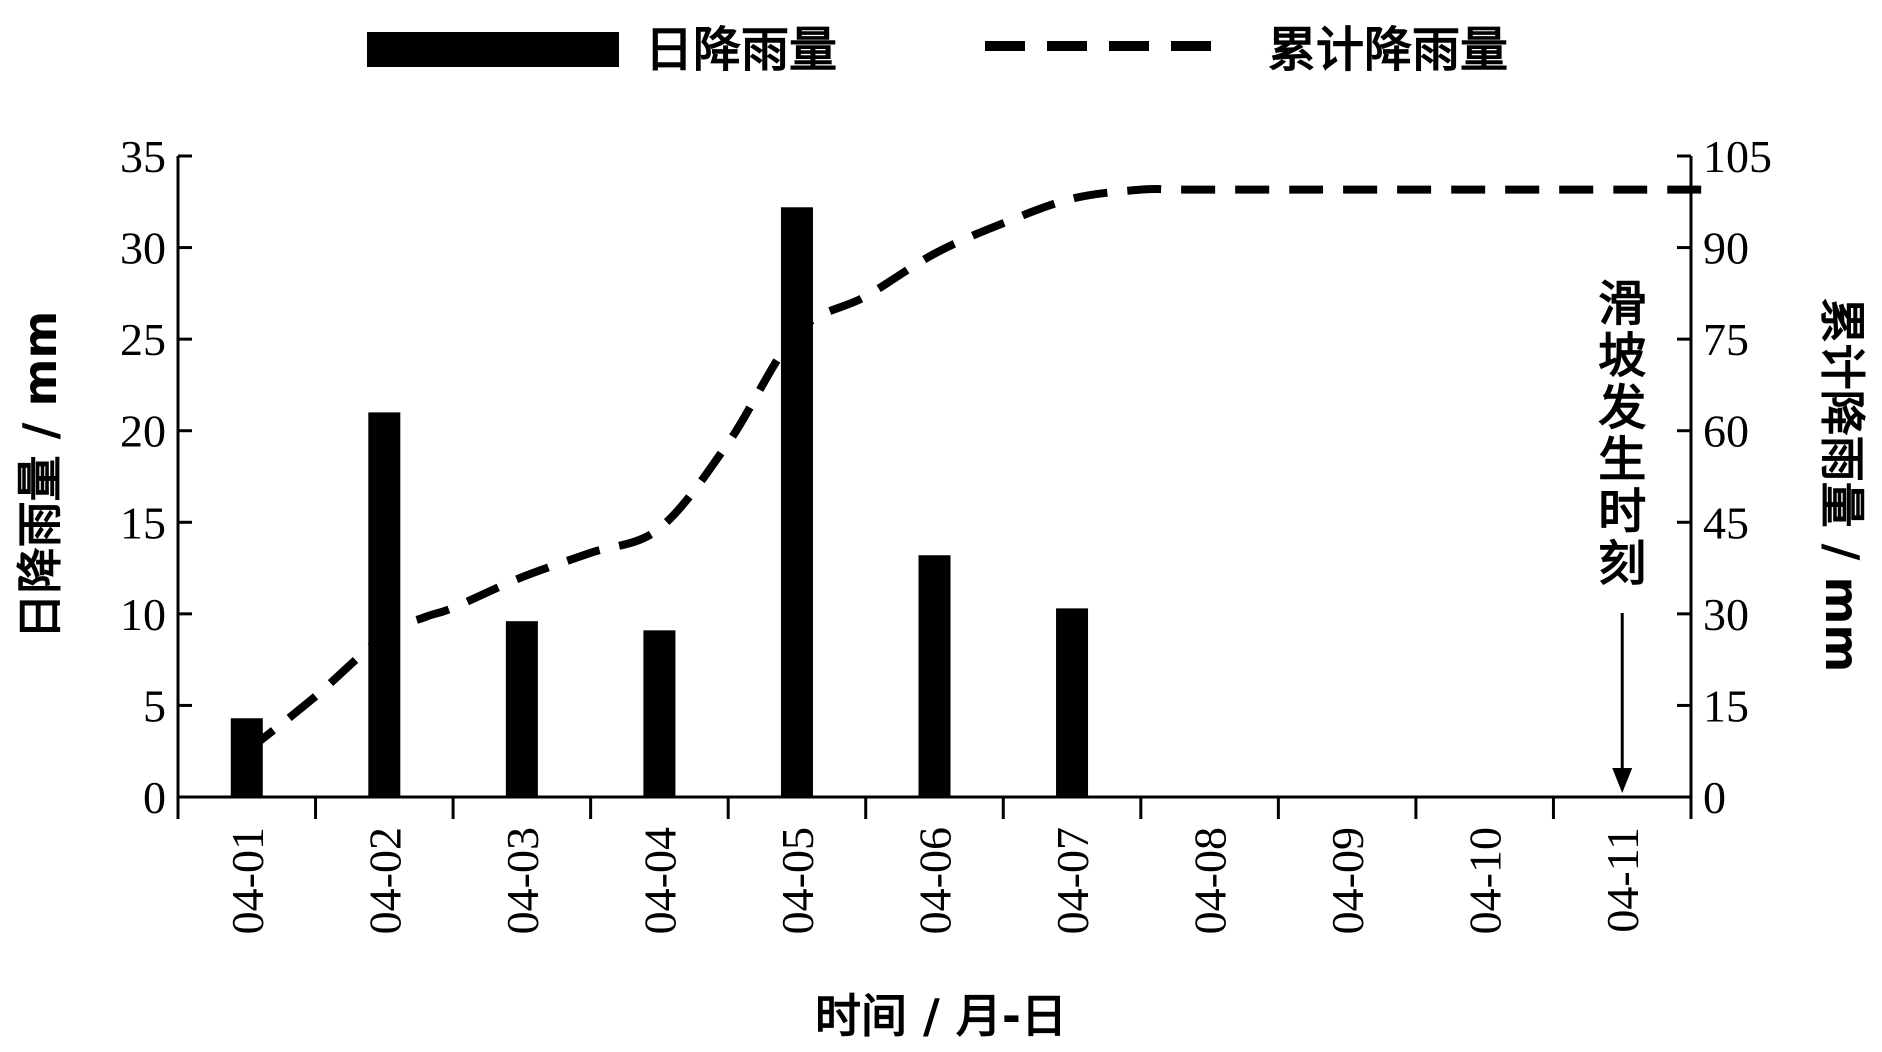  What do you see at coordinates (40, 475) in the screenshot?
I see `y-axis-title: 日降雨量 / mm` at bounding box center [40, 475].